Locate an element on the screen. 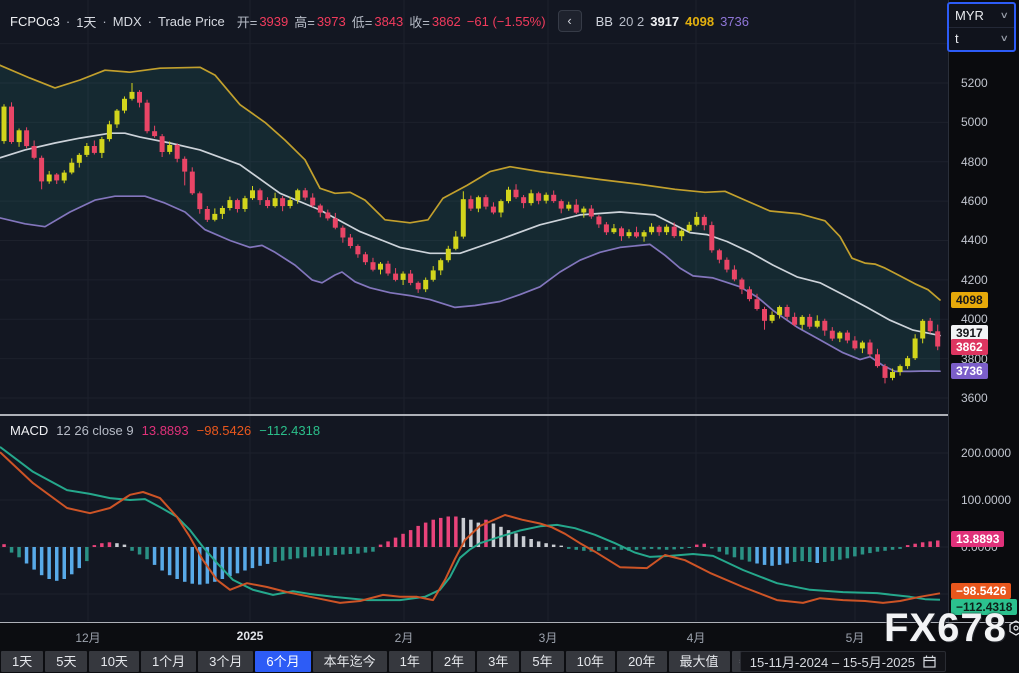 The width and height of the screenshot is (1019, 673). price-badge: 3917 is located at coordinates (969, 333).